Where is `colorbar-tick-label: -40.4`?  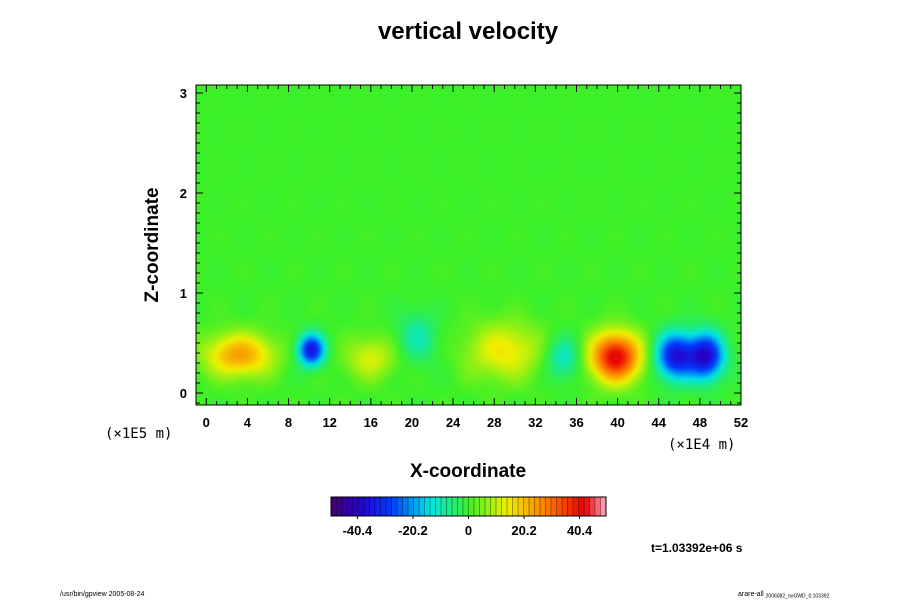
colorbar-tick-label: -40.4 is located at coordinates (358, 530).